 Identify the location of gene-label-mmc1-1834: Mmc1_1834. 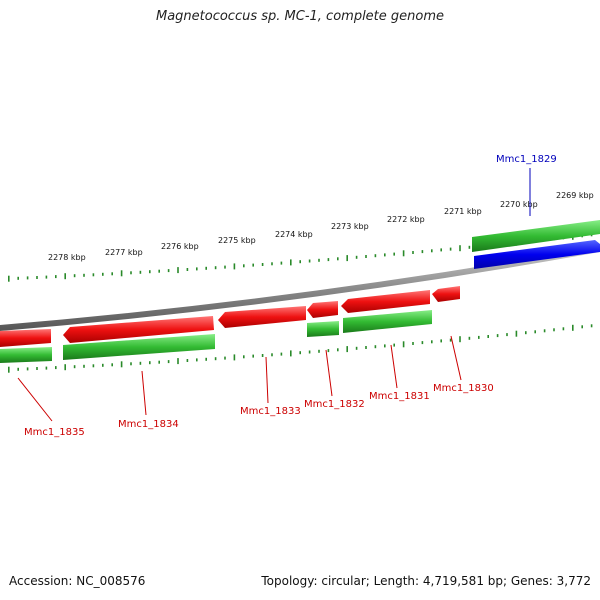
(148, 424).